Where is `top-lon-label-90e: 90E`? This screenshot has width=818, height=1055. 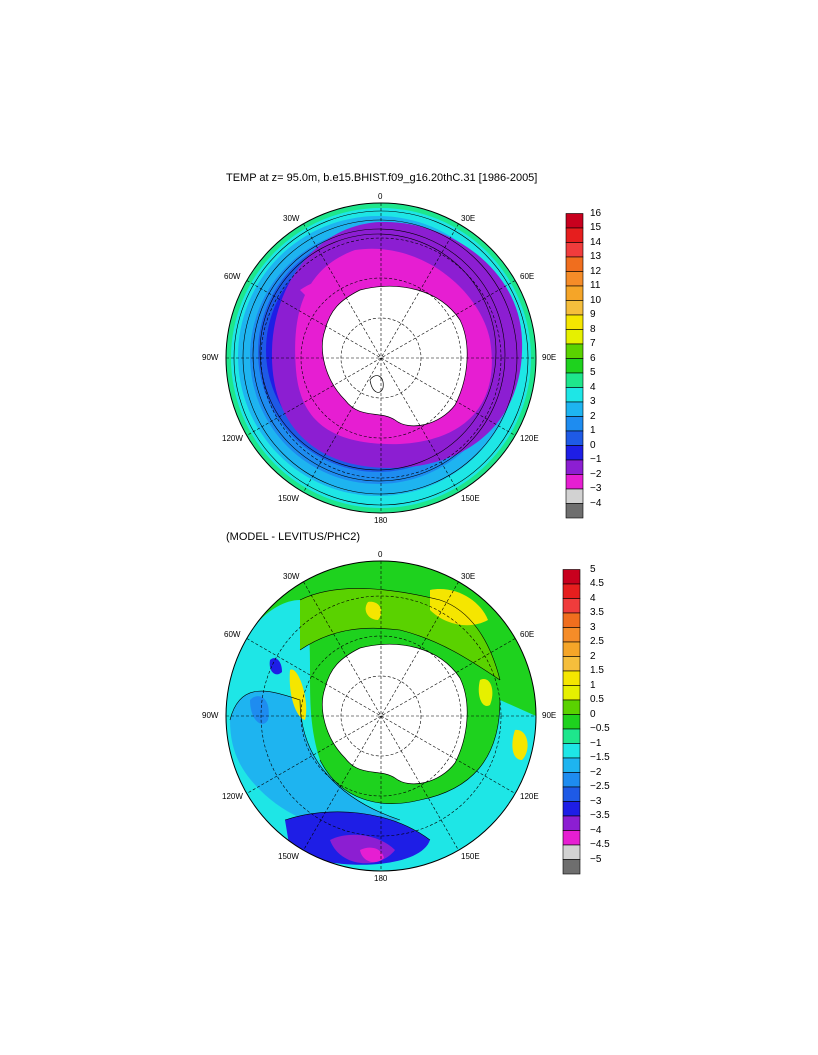
top-lon-label-90e: 90E is located at coordinates (549, 357).